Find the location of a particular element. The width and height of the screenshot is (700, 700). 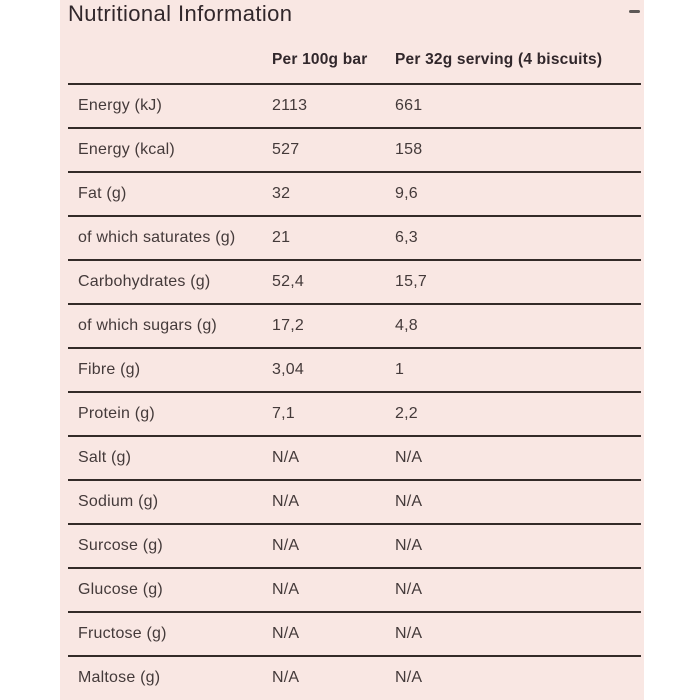

table-row: Glucose (g) N/A N/A is located at coordinates (354, 591).